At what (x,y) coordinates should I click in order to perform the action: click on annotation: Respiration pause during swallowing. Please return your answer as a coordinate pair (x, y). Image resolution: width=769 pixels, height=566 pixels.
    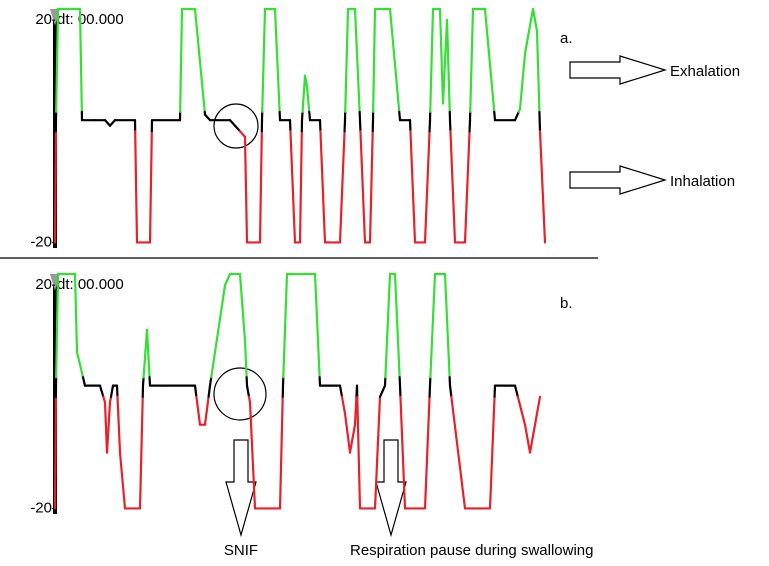
    Looking at the image, I should click on (471, 550).